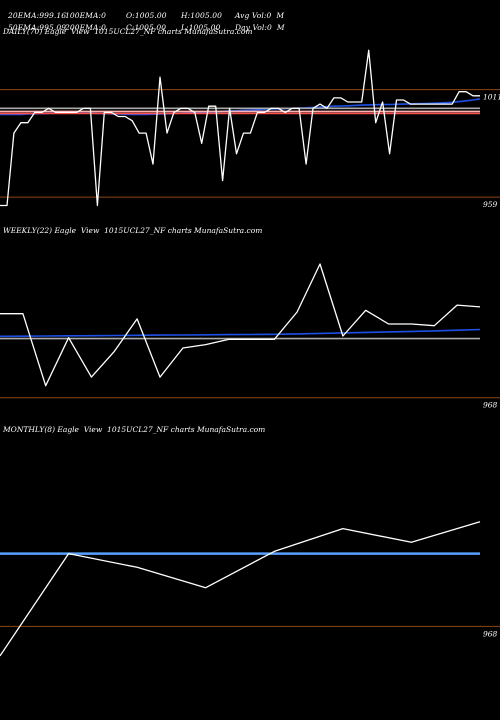 The image size is (500, 720). What do you see at coordinates (103, 15) in the screenshot?
I see `ema100-value: 0` at bounding box center [103, 15].